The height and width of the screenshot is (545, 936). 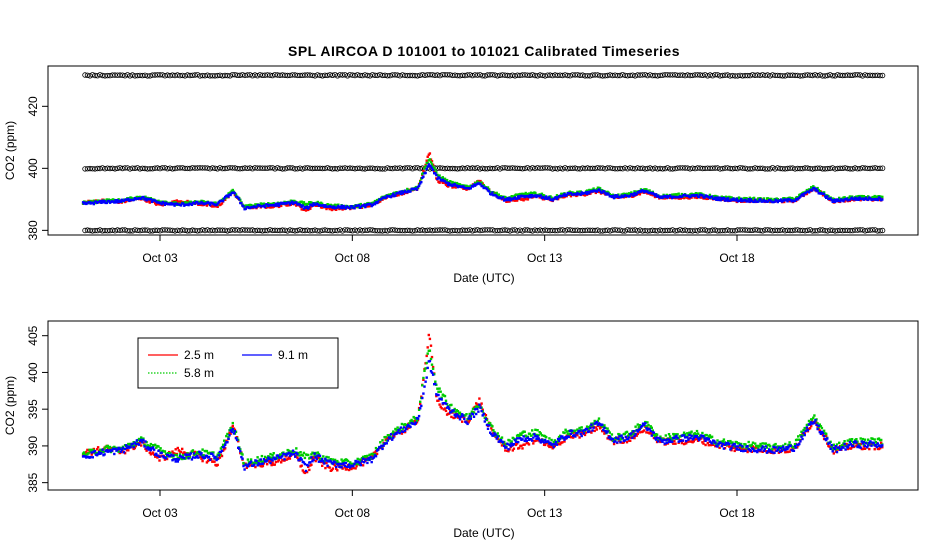 What do you see at coordinates (33, 230) in the screenshot?
I see `y-tick-label: 380` at bounding box center [33, 230].